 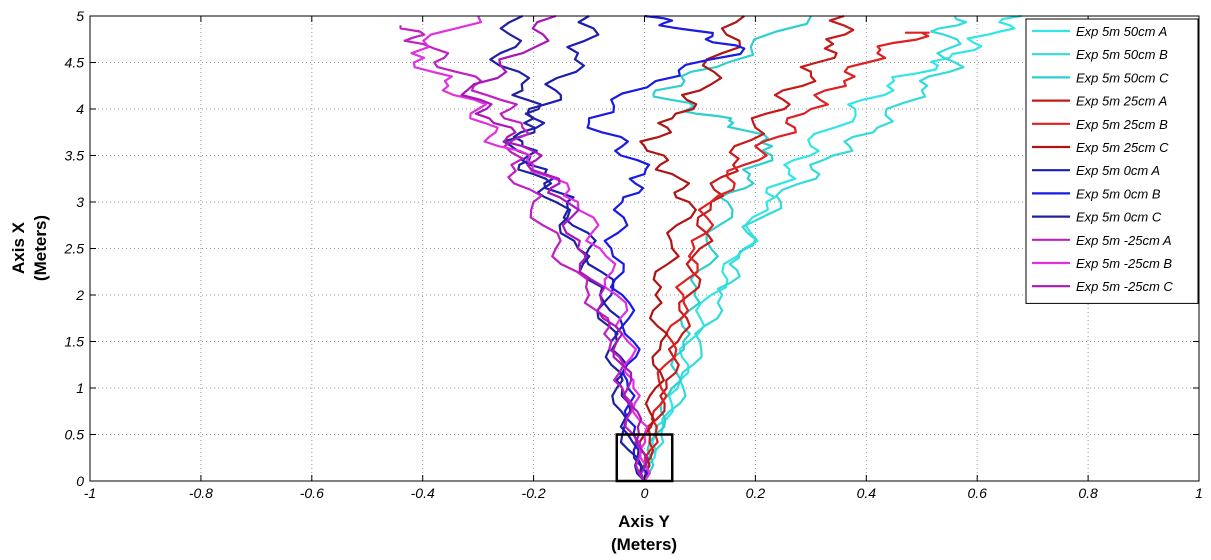 What do you see at coordinates (75, 63) in the screenshot?
I see `y-tick-label: 4.5` at bounding box center [75, 63].